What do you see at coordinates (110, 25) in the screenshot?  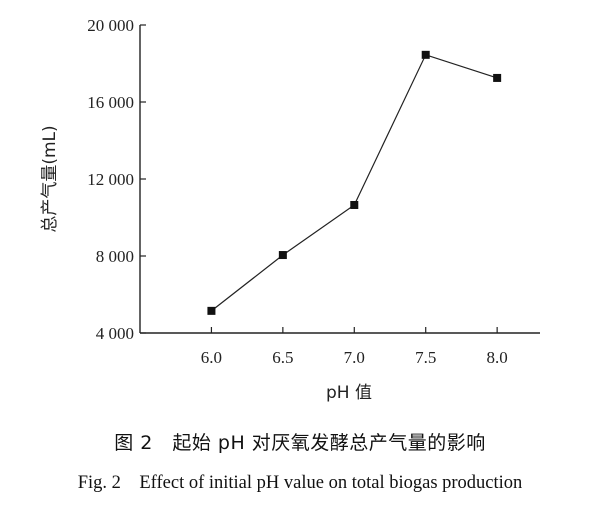 I see `y-tick-label: 20 000` at bounding box center [110, 25].